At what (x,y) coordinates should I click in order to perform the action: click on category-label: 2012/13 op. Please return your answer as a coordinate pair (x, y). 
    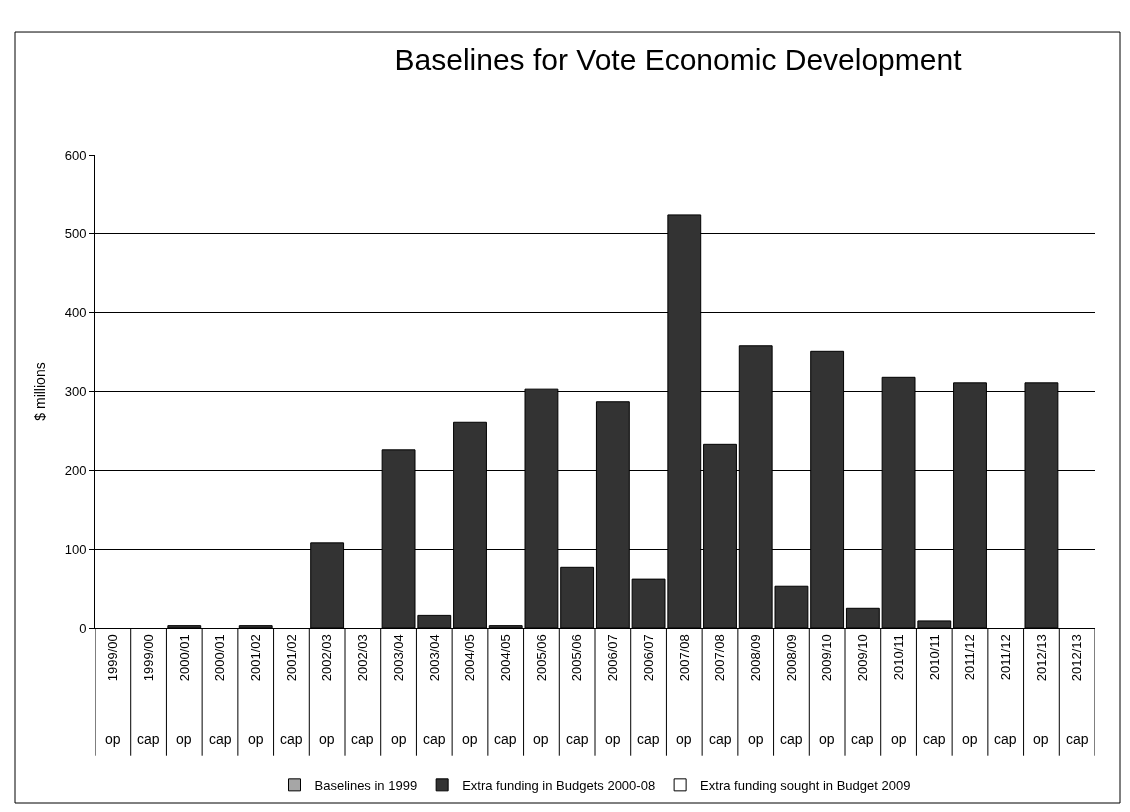
    Looking at the image, I should click on (1041, 690).